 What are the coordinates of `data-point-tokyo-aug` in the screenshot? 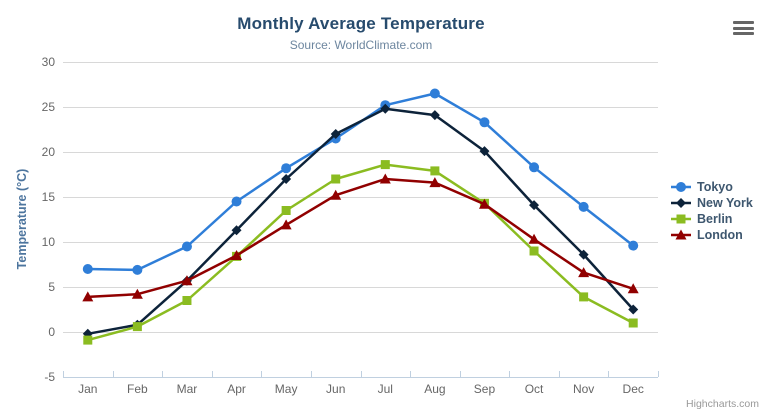 It's located at (434, 93).